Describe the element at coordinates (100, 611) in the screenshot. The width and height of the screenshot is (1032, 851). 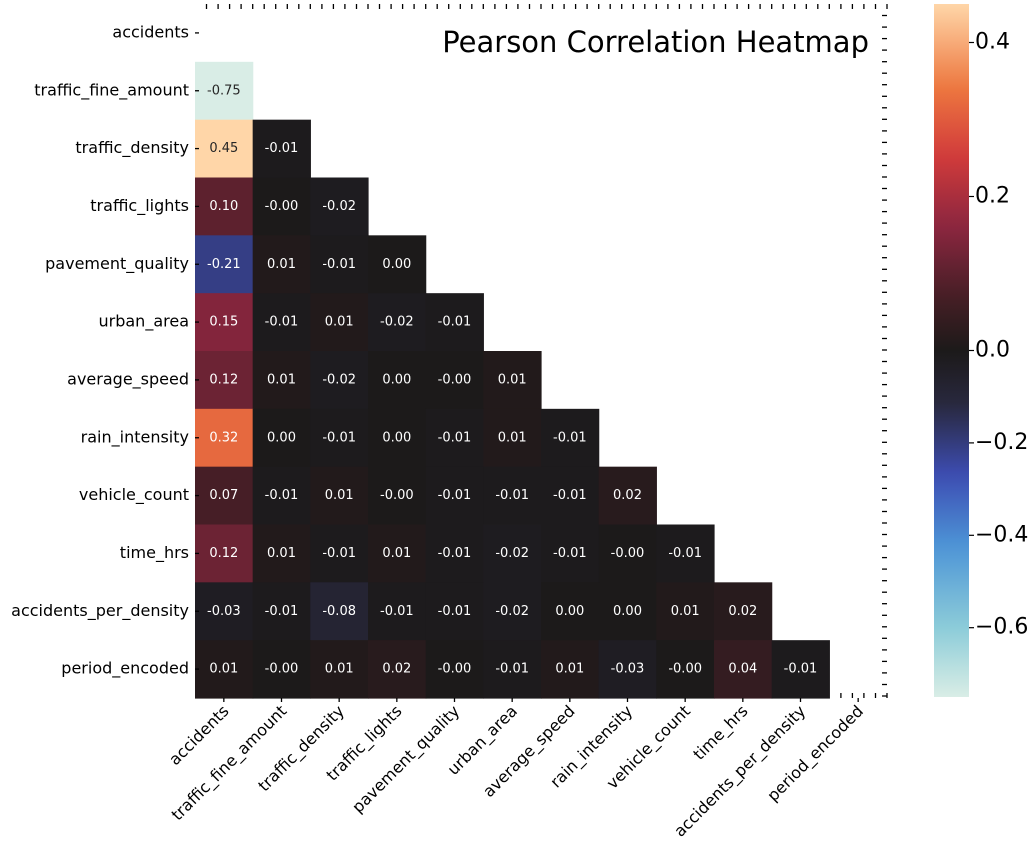
I see `row-label: accidents_per_density` at that location.